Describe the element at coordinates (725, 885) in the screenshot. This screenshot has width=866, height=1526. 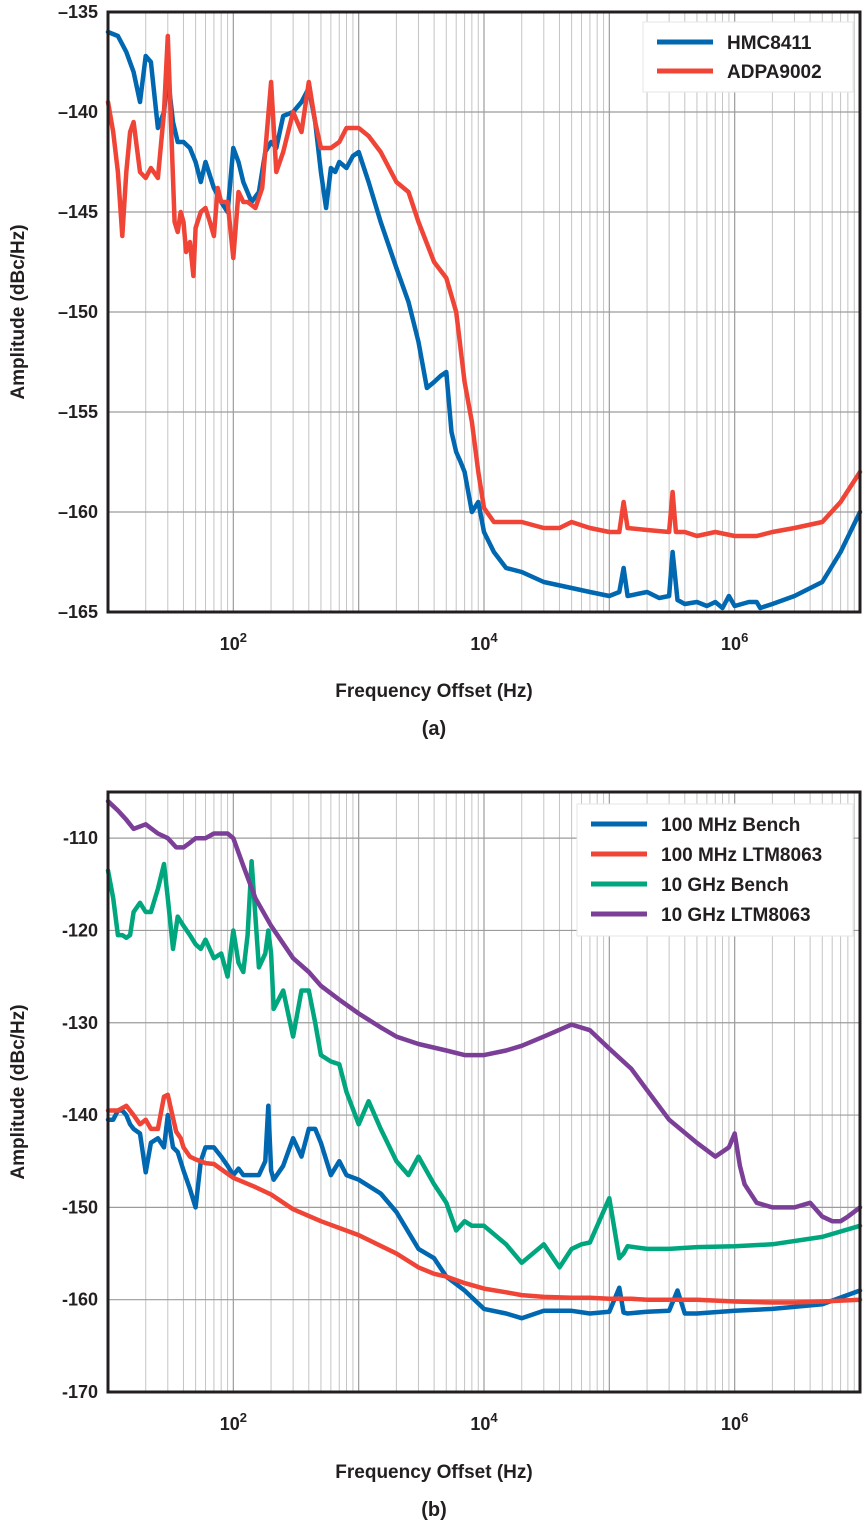
I see `legend-label: 10 GHz Bench` at that location.